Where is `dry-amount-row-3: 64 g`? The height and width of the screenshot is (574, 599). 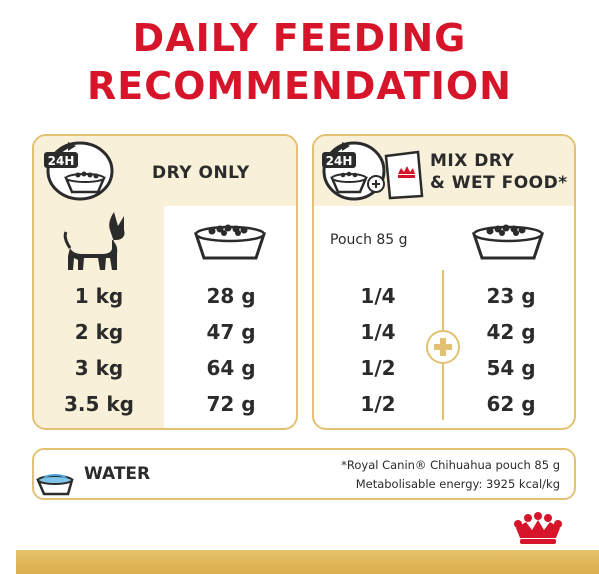 dry-amount-row-3: 64 g is located at coordinates (231, 368).